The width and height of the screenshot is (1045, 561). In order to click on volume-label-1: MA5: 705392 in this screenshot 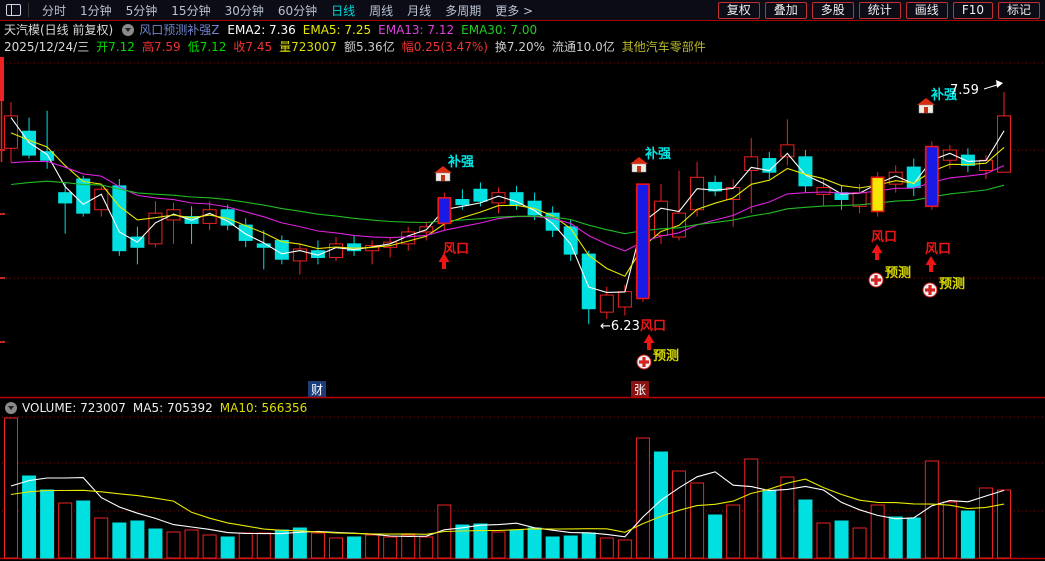, I will do `click(172, 407)`.